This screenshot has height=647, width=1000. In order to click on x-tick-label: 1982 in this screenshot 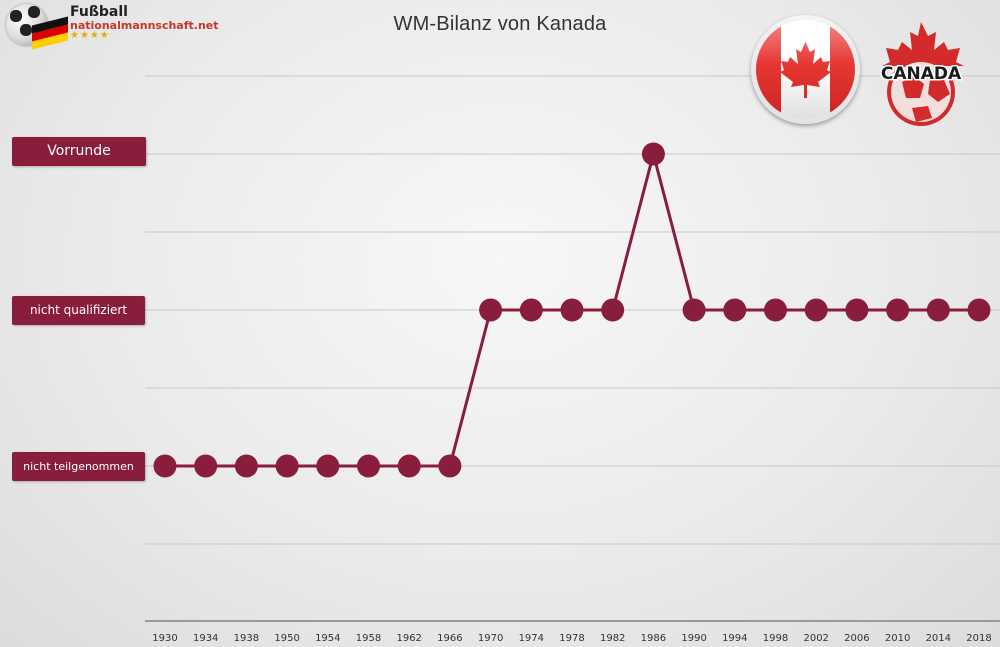, I will do `click(612, 638)`.